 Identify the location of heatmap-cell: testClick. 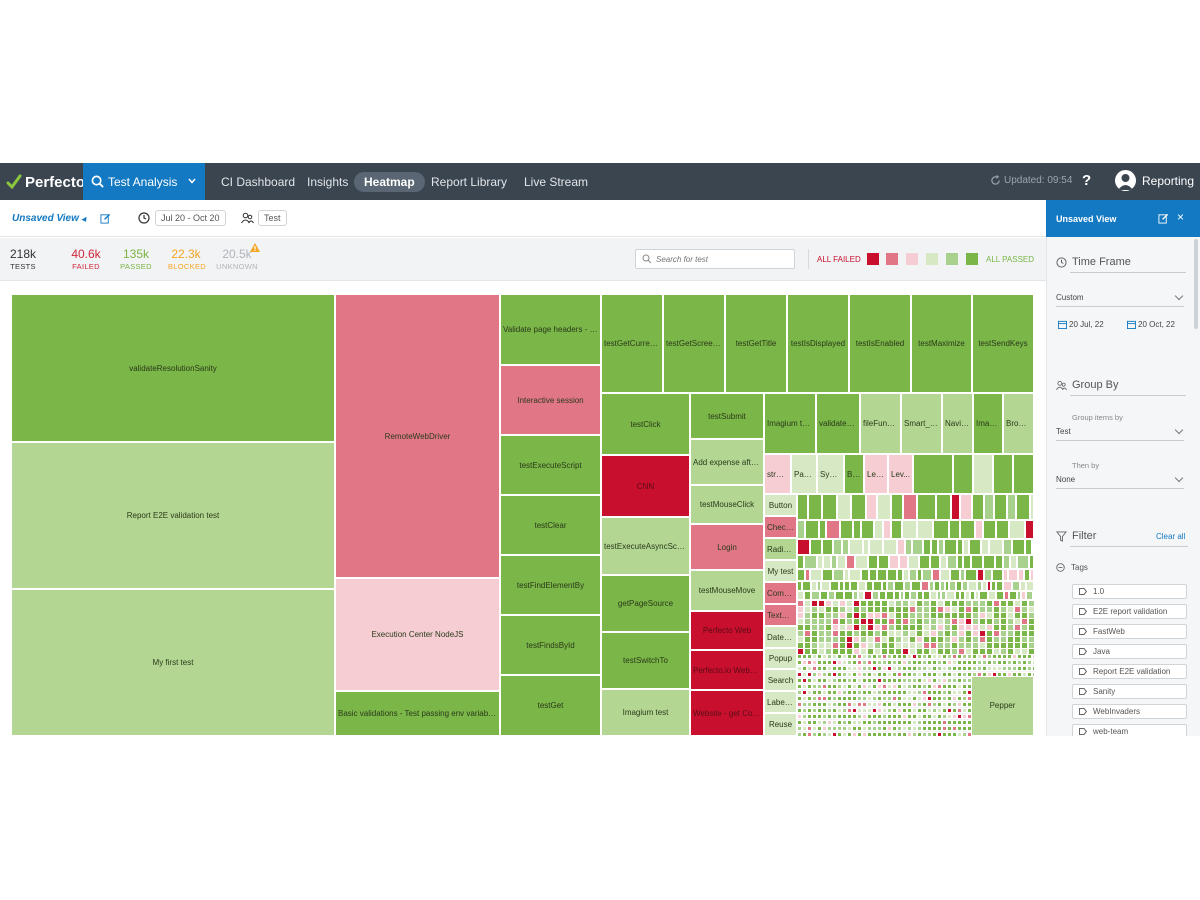
(645, 424).